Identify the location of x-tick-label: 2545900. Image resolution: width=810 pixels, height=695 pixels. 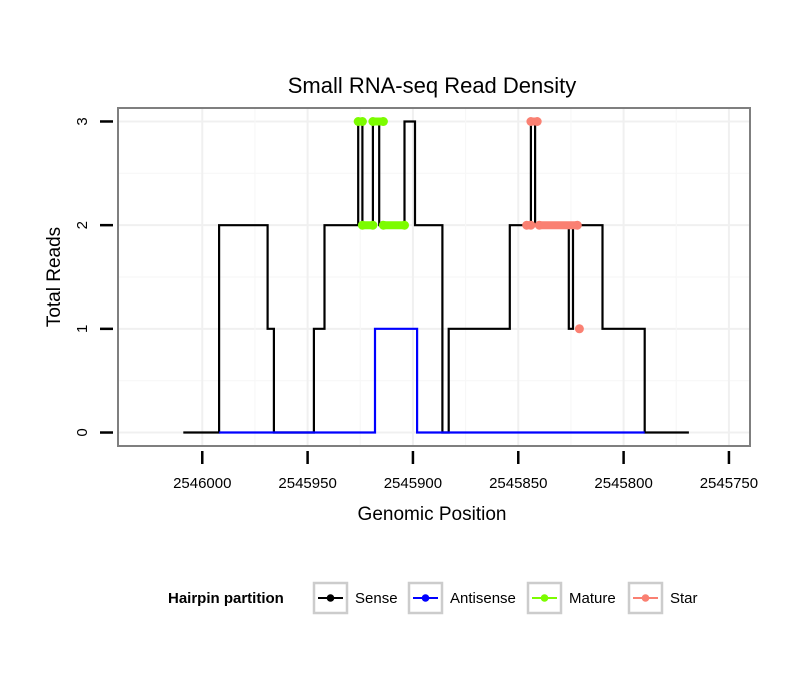
(413, 483).